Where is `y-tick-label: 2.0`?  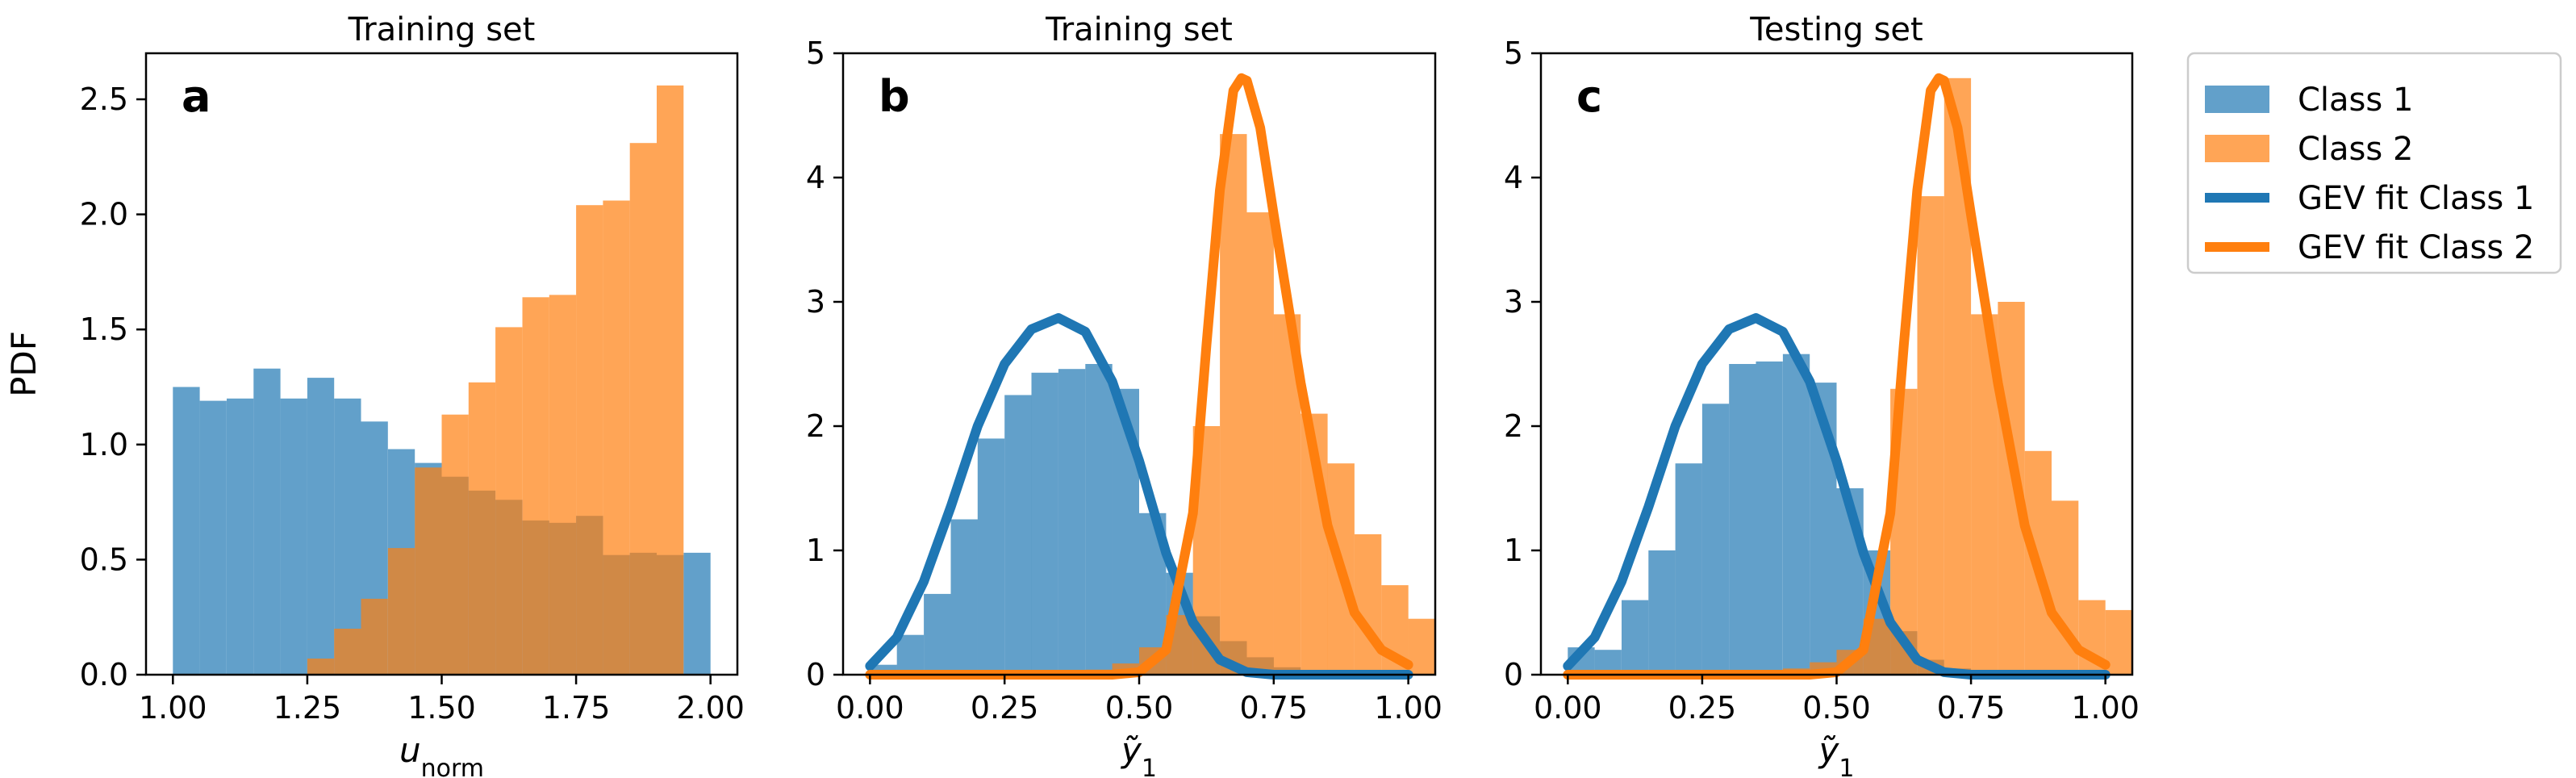
y-tick-label: 2.0 is located at coordinates (104, 214).